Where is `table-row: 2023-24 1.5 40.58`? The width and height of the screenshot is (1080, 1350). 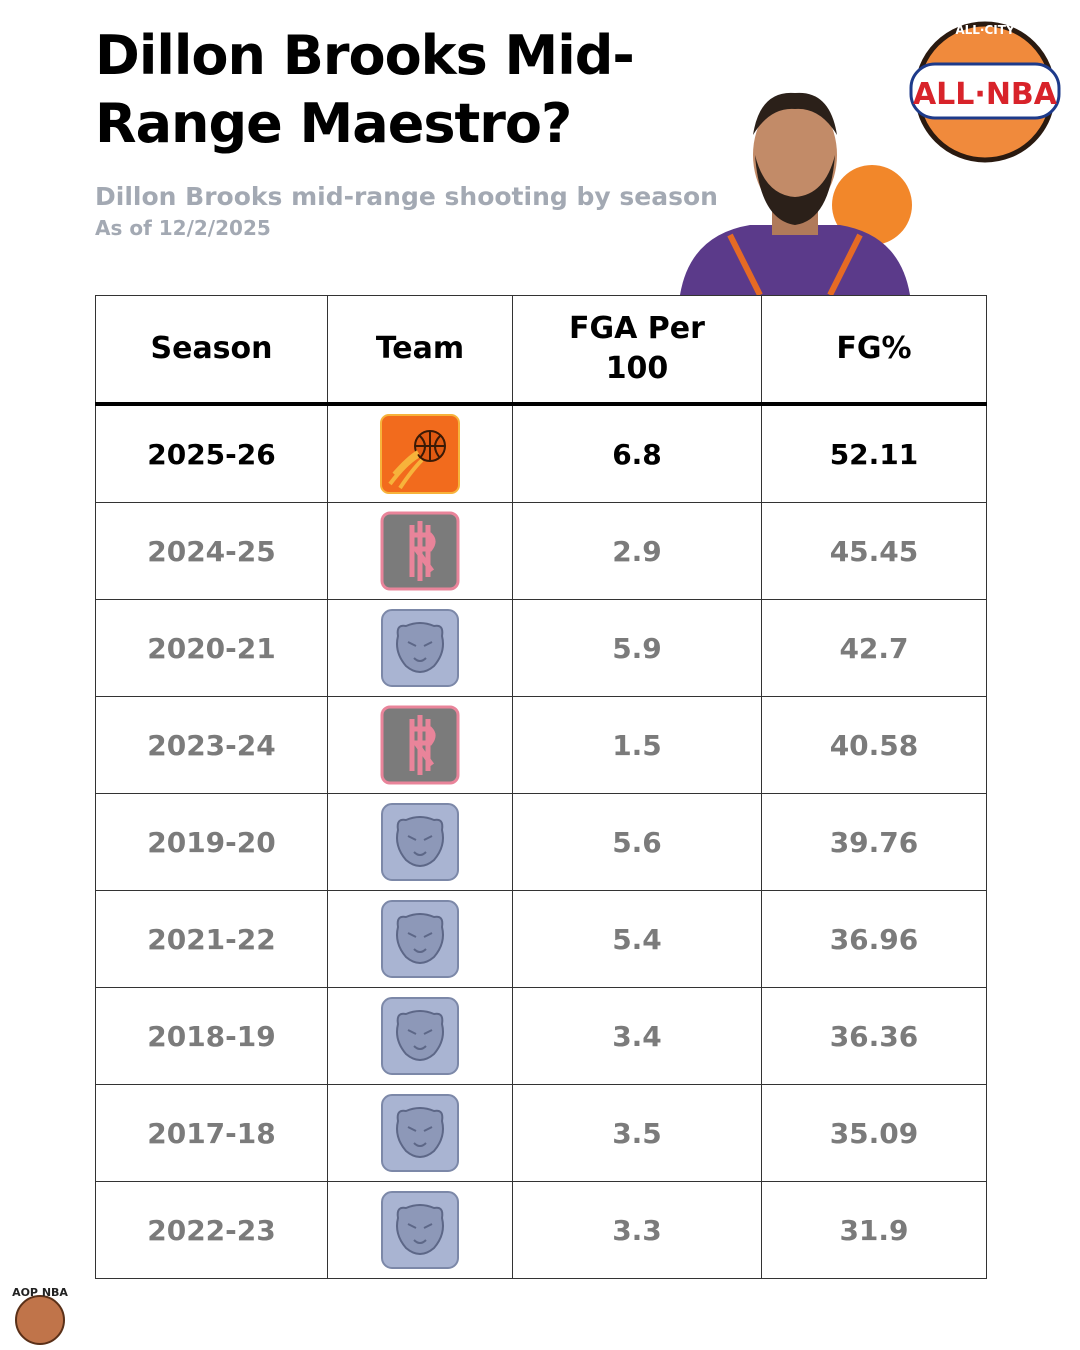
table-row: 2023-24 1.5 40.58 is located at coordinates (541, 745).